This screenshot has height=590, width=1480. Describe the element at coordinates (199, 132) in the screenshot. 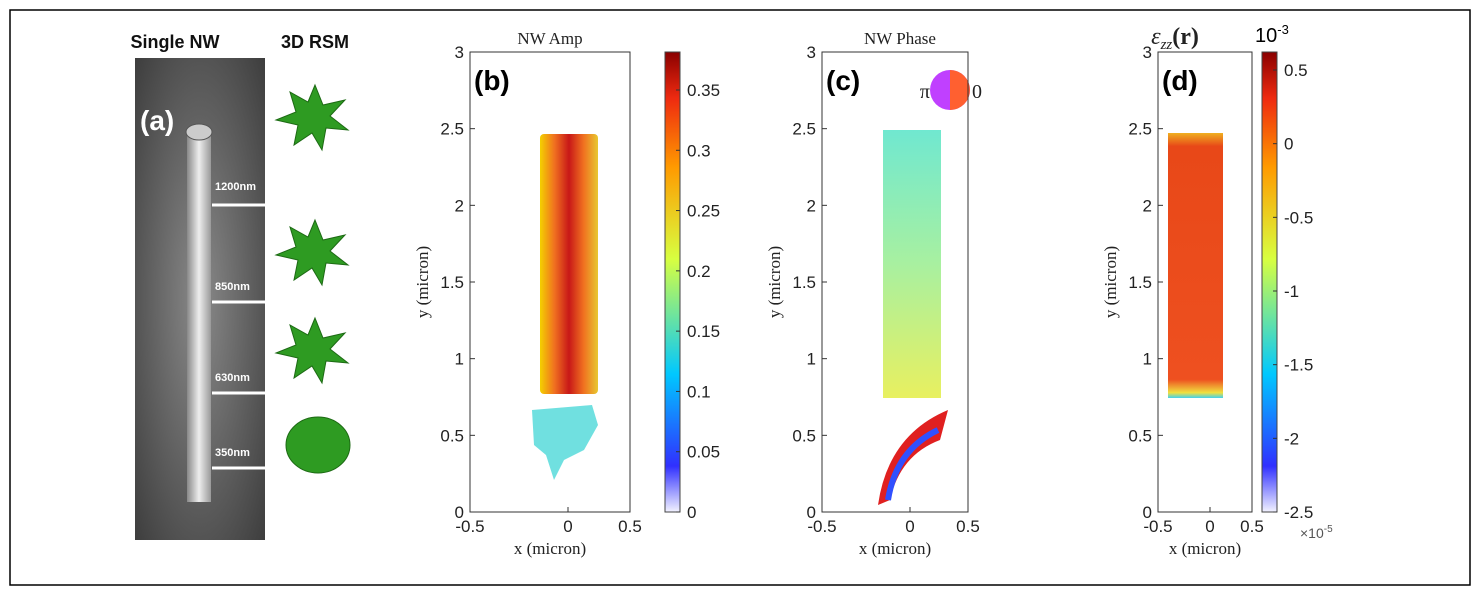

I see `nanowire-tip` at that location.